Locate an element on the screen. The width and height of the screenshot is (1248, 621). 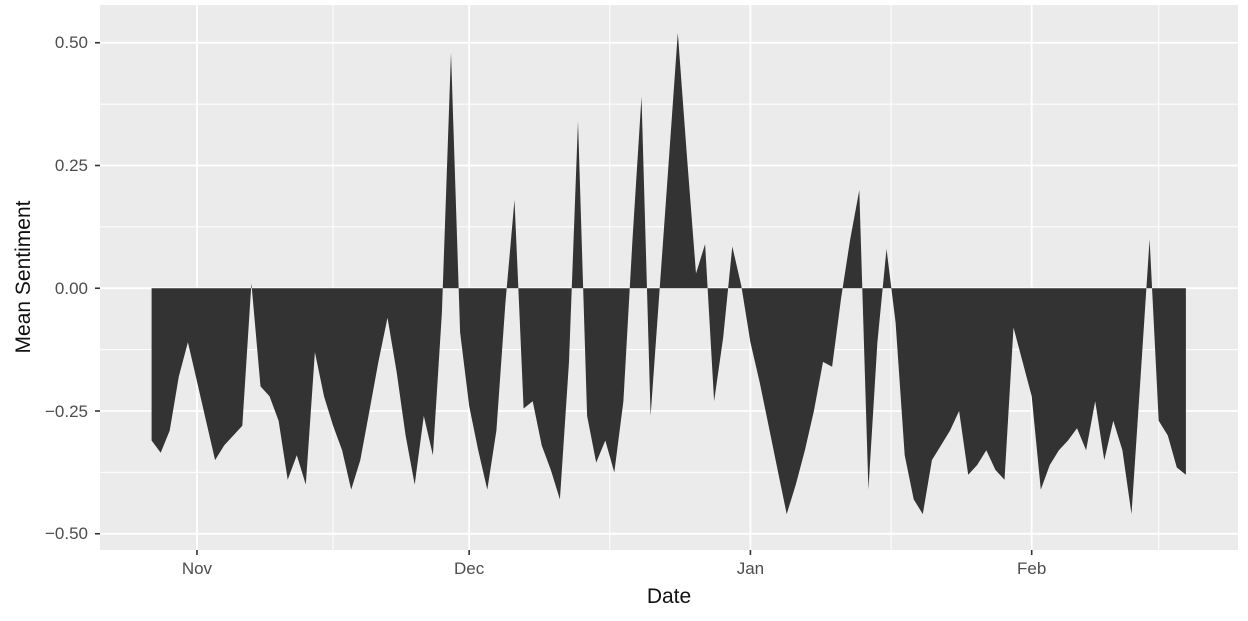
x-tick-label: Nov is located at coordinates (197, 568).